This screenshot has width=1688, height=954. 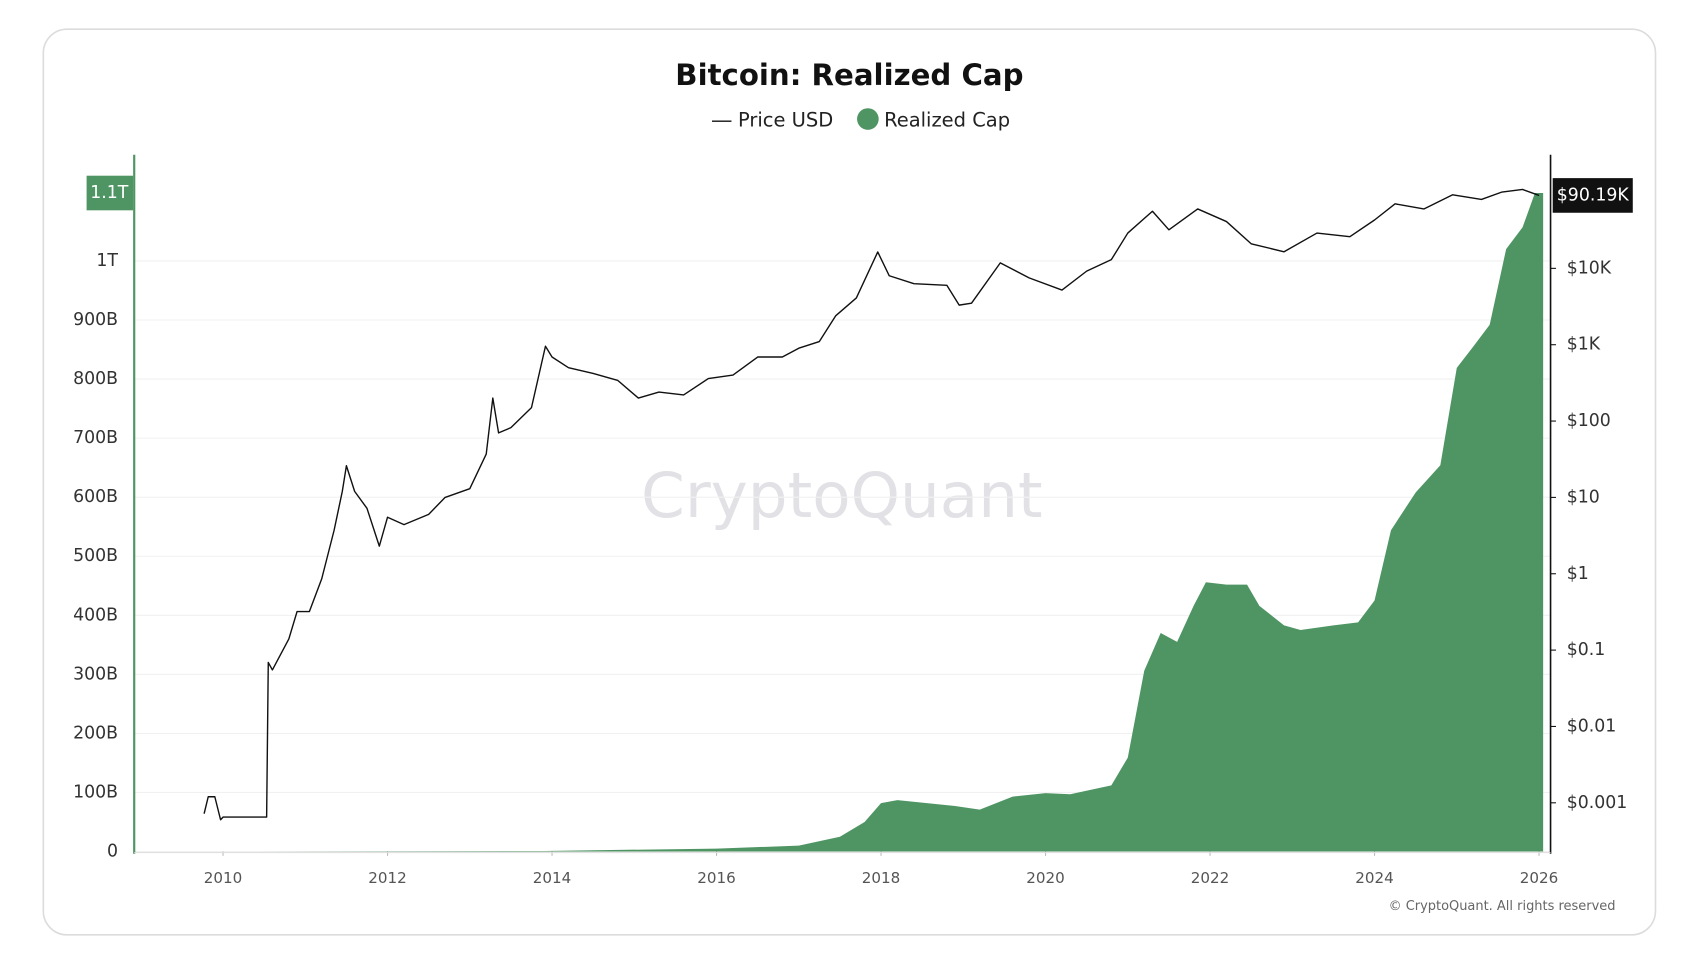 What do you see at coordinates (552, 878) in the screenshot?
I see `x-tick-label: 2014` at bounding box center [552, 878].